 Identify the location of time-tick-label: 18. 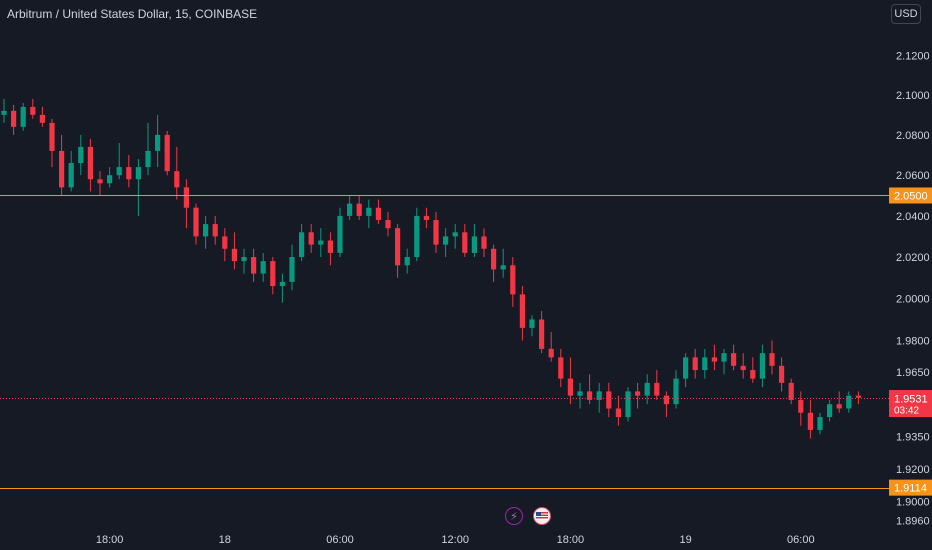
(225, 540).